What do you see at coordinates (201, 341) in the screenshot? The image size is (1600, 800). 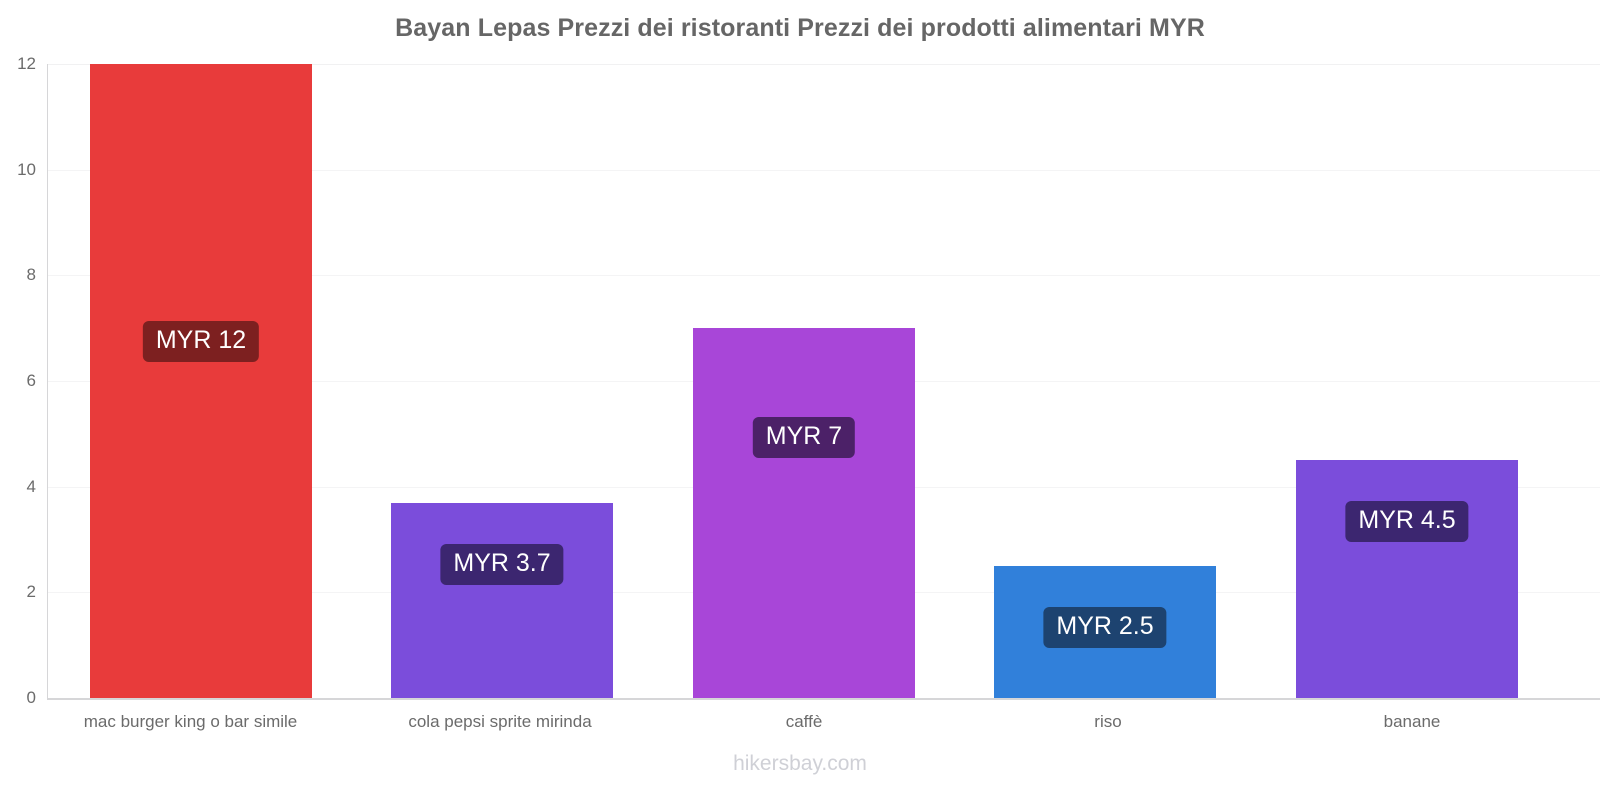 I see `bar-value-label-0: MYR 12` at bounding box center [201, 341].